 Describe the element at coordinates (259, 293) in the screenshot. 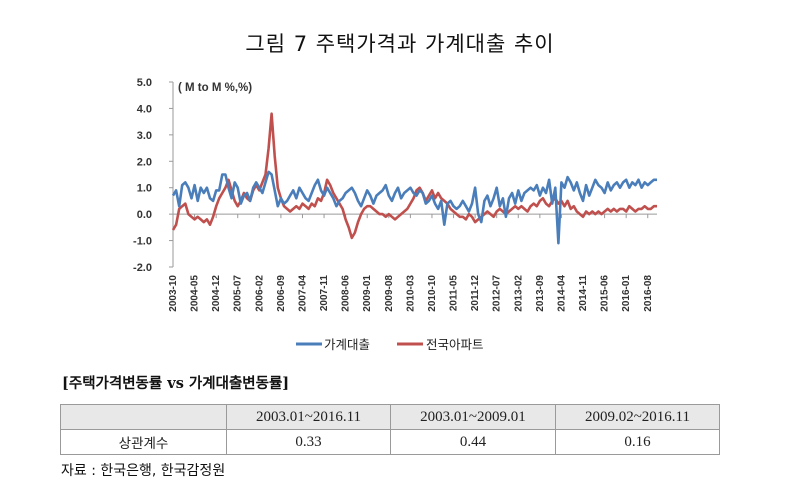

I see `x-tick-label: 2006-02` at that location.